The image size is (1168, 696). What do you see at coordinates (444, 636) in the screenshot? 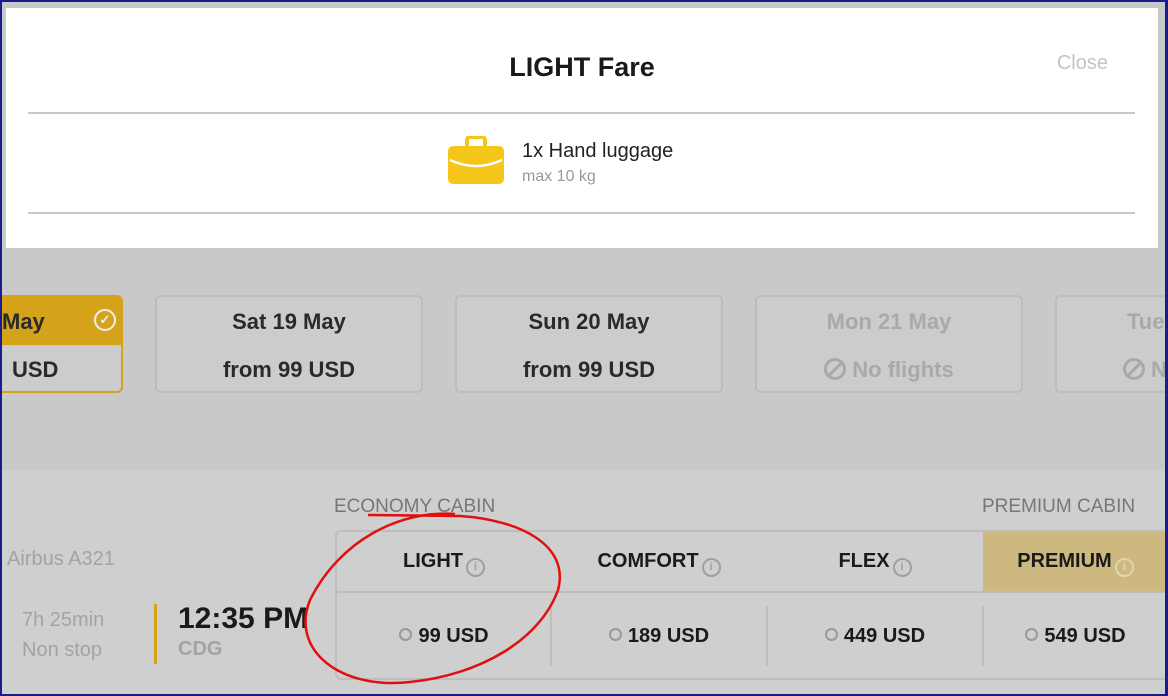
I see `fare-option-light: 99 USD` at bounding box center [444, 636].